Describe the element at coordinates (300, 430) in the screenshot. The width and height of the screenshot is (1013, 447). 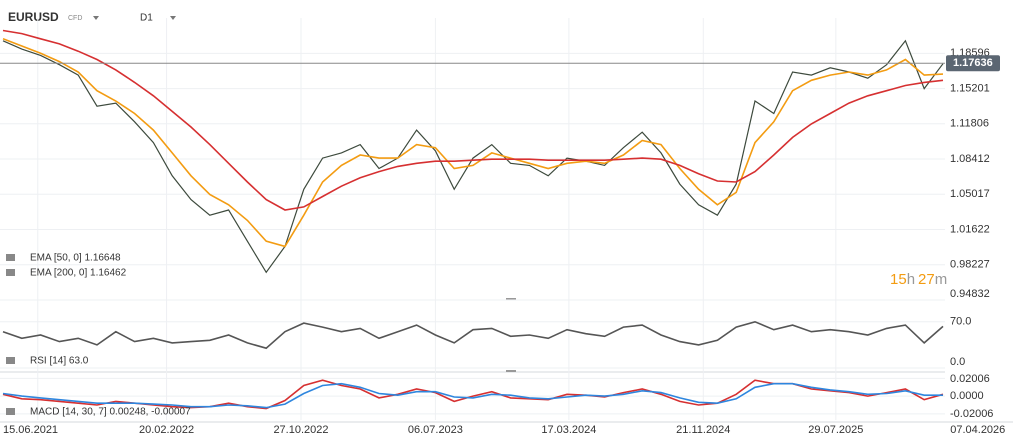
I see `x-tick-label: 27.10.2022` at that location.